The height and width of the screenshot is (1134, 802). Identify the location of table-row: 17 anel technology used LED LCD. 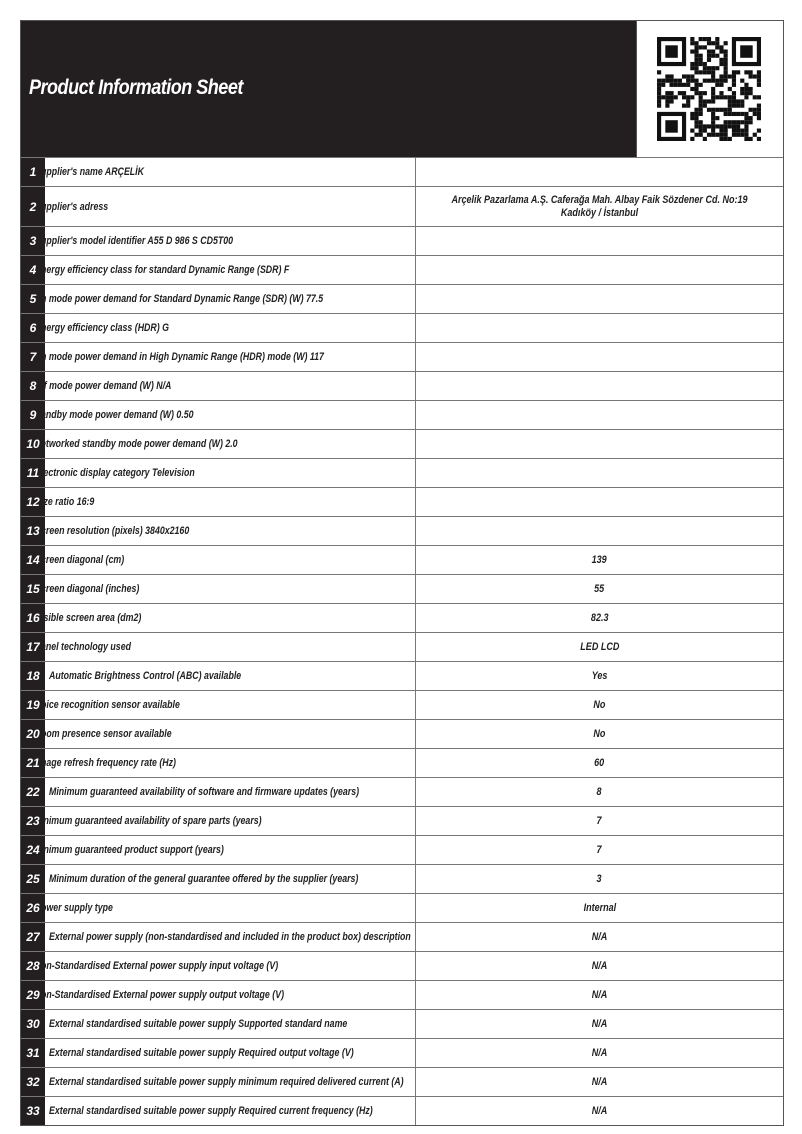
(402, 646).